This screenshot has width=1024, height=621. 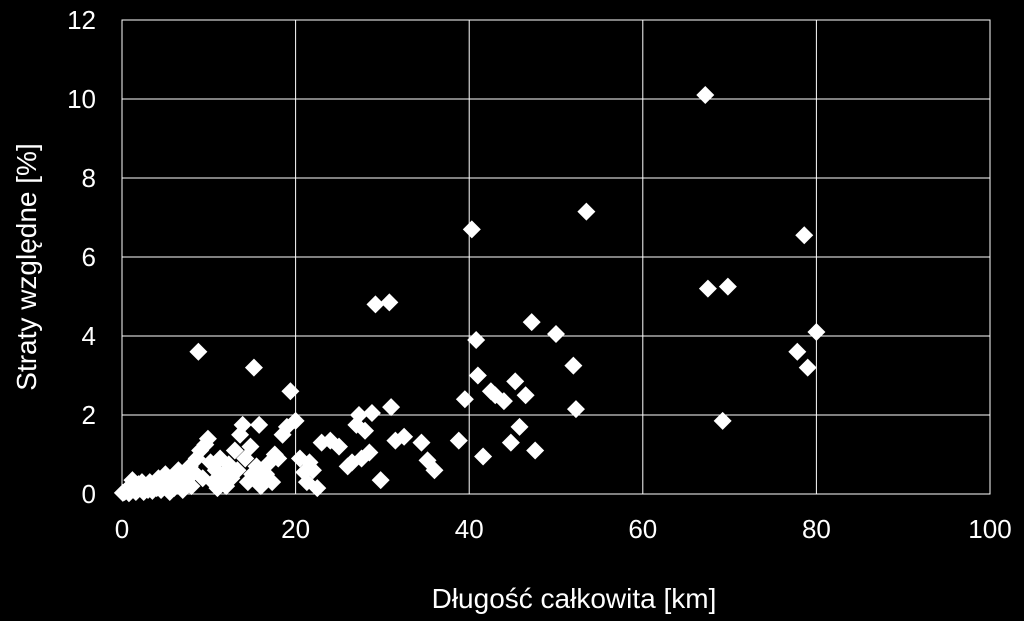 I want to click on x-tick-label: 0, so click(x=122, y=529).